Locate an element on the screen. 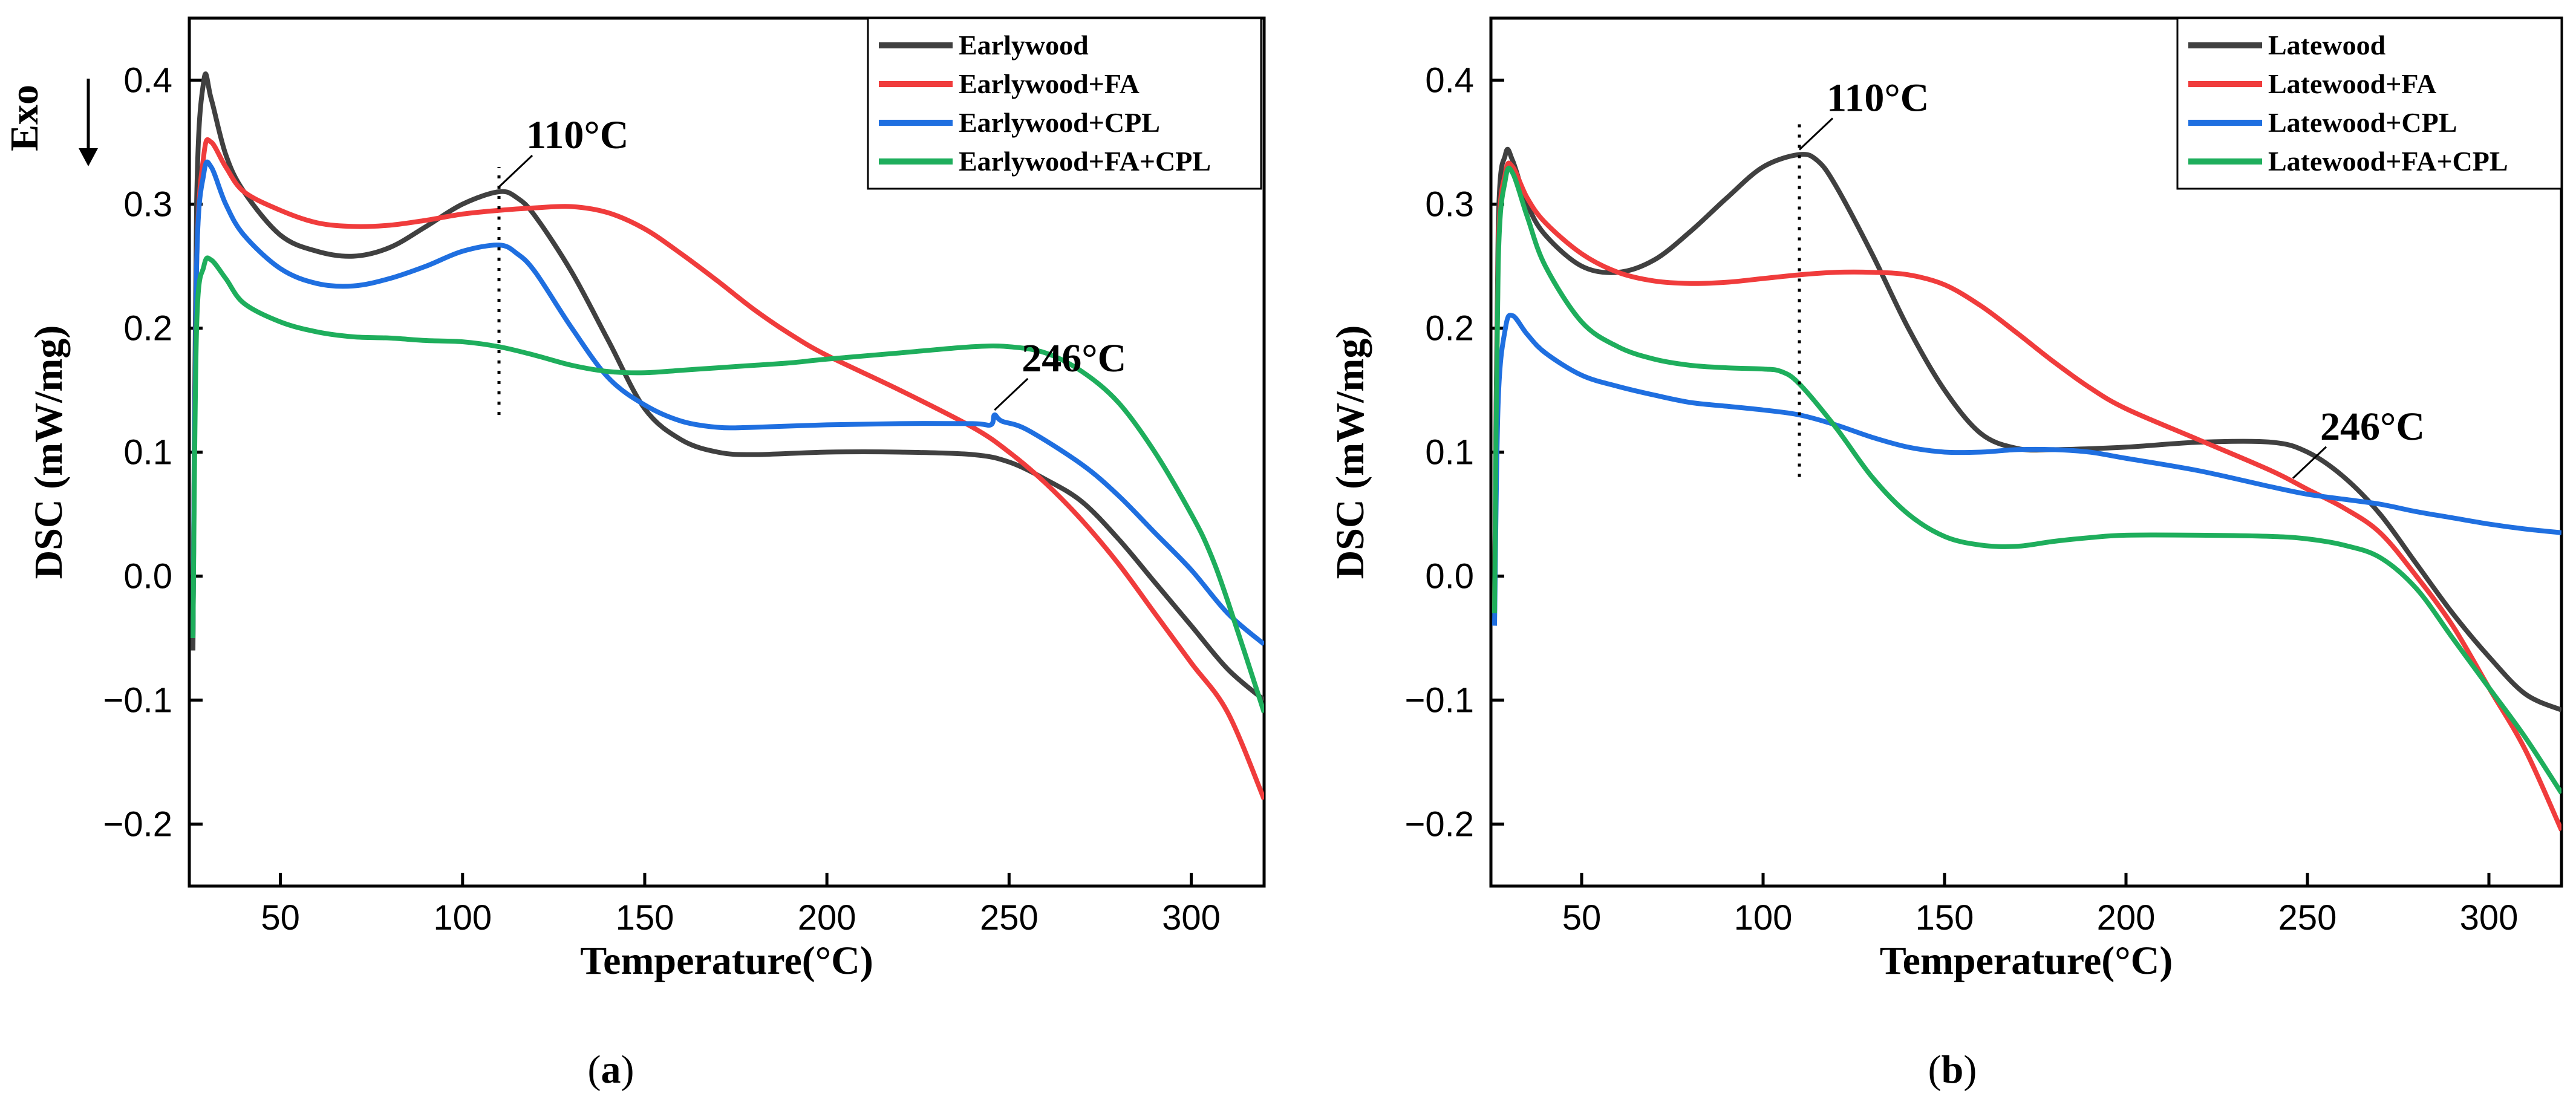 The height and width of the screenshot is (1102, 2576). legend-label: Latewood is located at coordinates (2327, 45).